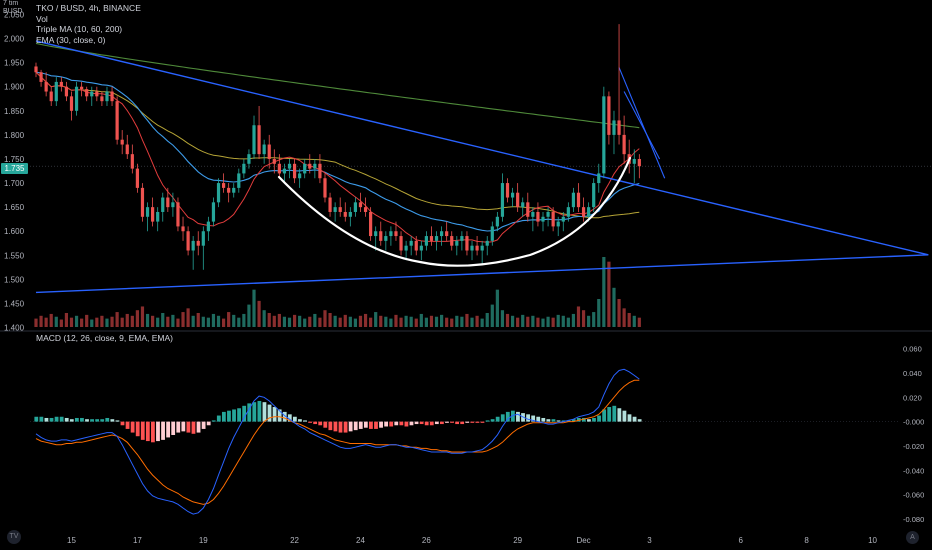 The height and width of the screenshot is (550, 932). I want to click on price-tick-label: 1.900, so click(14, 87).